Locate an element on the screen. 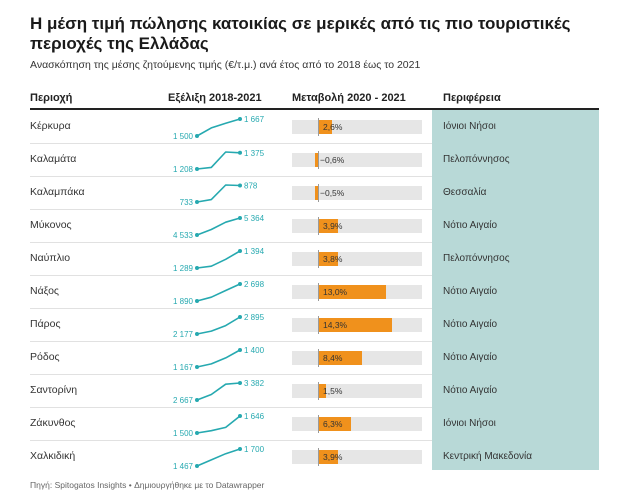 The width and height of the screenshot is (628, 504). change-label: 14,3% is located at coordinates (335, 325).